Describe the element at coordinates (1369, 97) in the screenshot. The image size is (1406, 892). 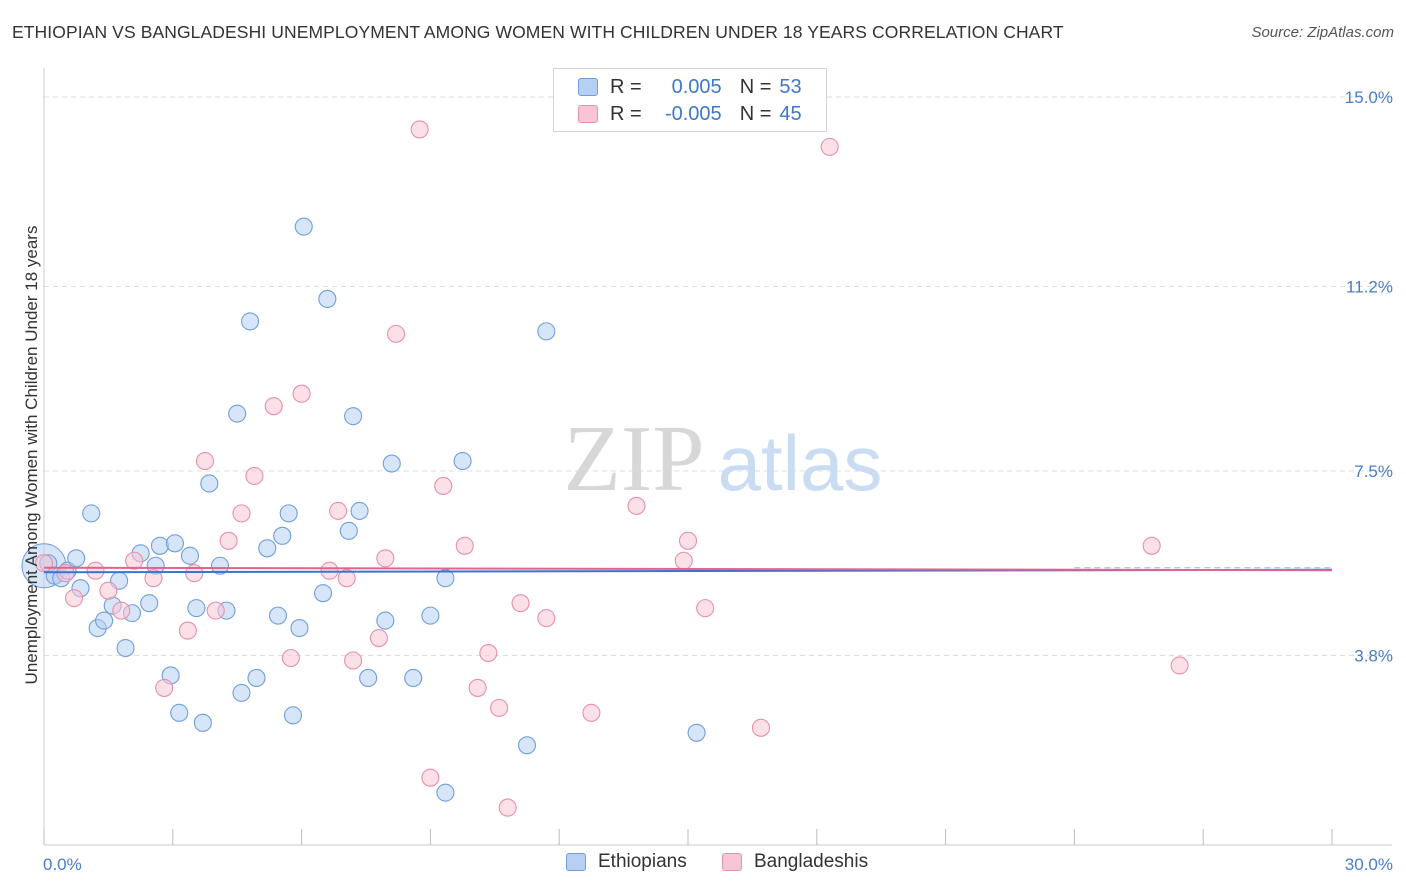
I see `y-tick-label: 15.0%` at that location.